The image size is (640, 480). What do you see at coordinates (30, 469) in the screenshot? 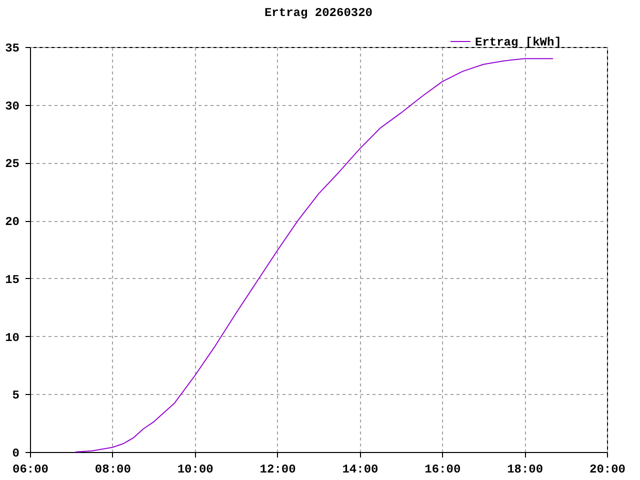
I see `x-tick-label: 06:00` at bounding box center [30, 469].